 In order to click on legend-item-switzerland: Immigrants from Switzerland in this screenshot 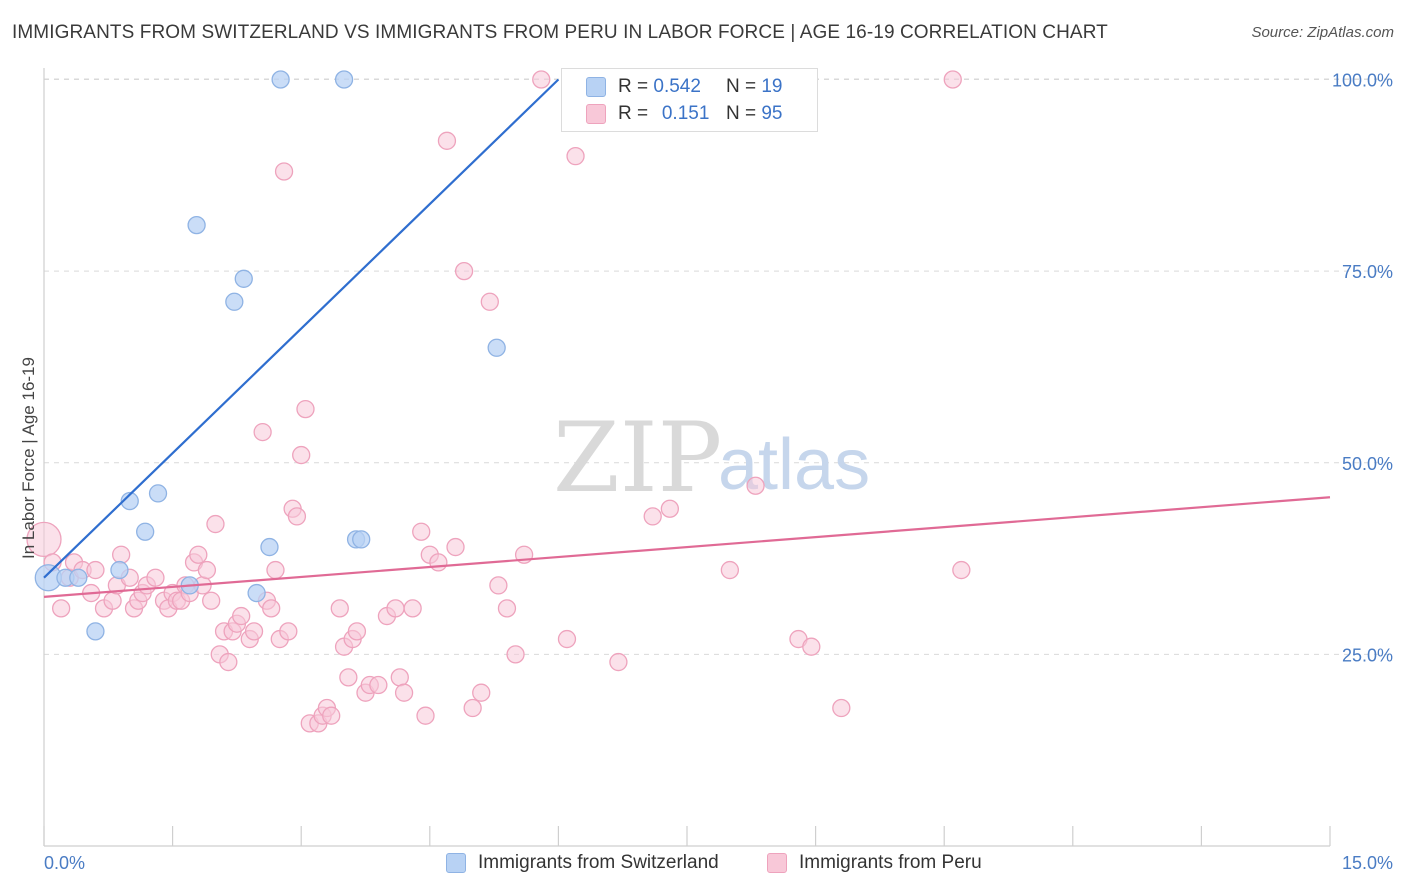, I will do `click(582, 863)`.